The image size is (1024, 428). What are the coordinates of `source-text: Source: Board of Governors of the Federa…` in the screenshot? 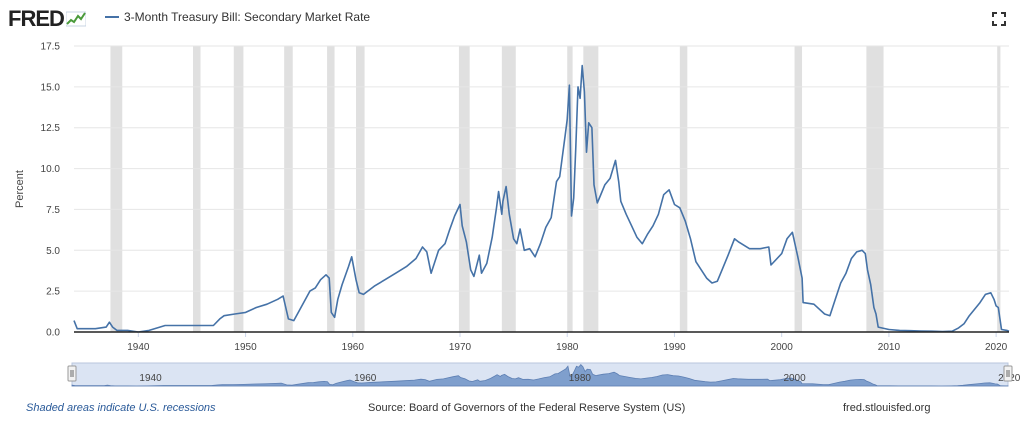 It's located at (527, 408).